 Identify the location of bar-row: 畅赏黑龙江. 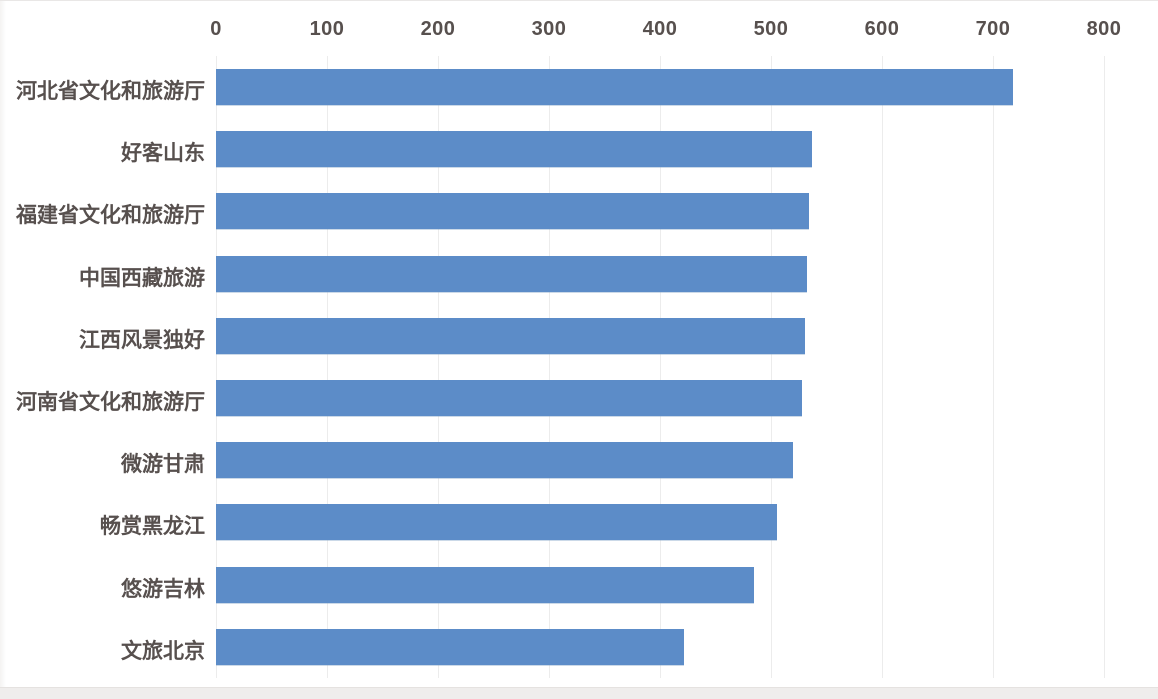
(579, 522).